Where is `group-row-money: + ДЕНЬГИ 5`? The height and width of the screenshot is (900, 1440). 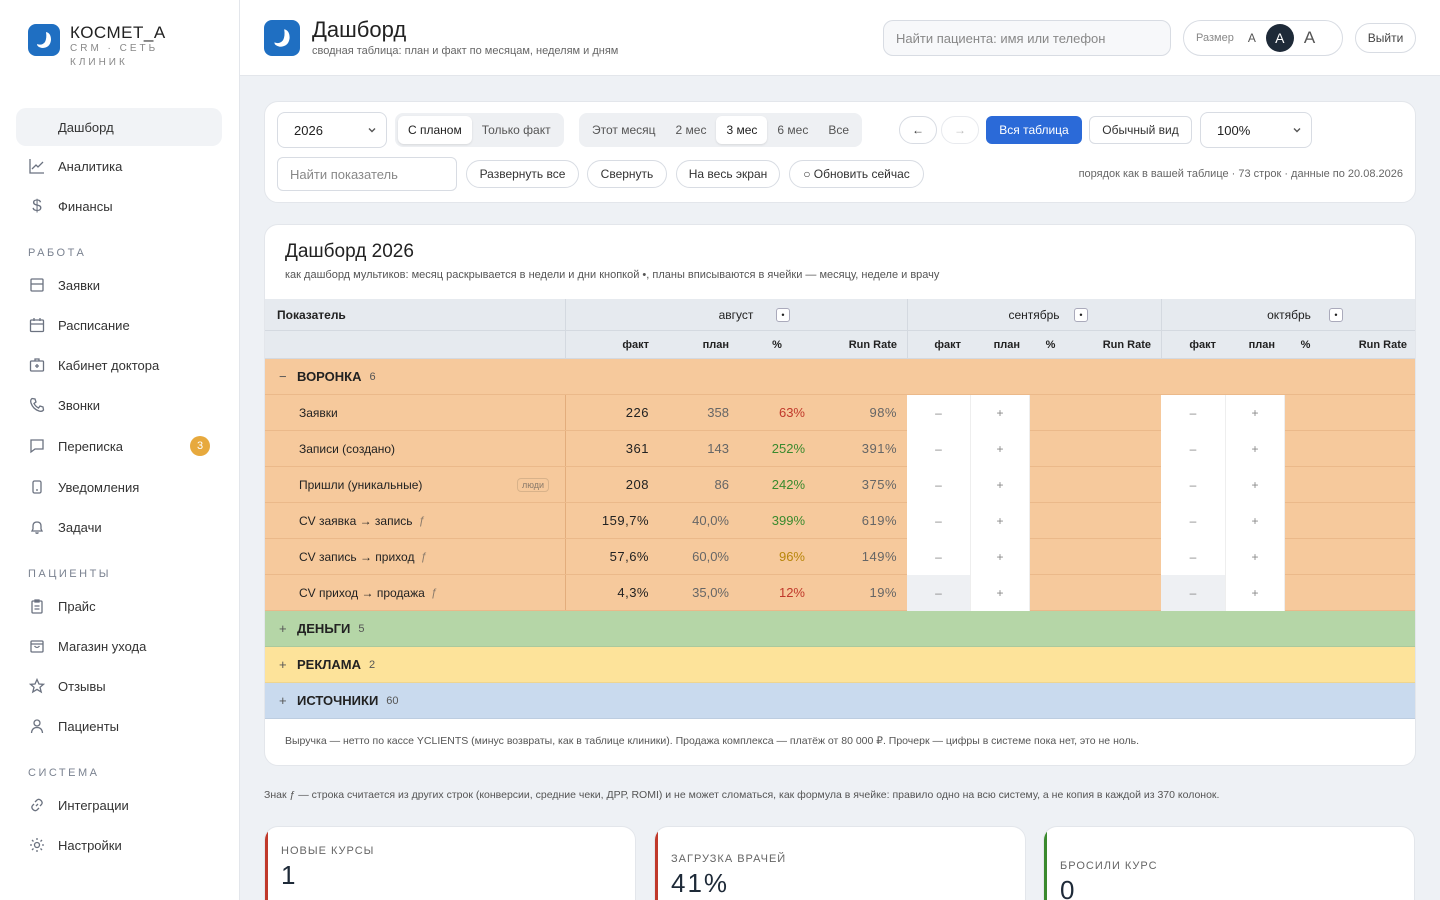 group-row-money: + ДЕНЬГИ 5 is located at coordinates (840, 629).